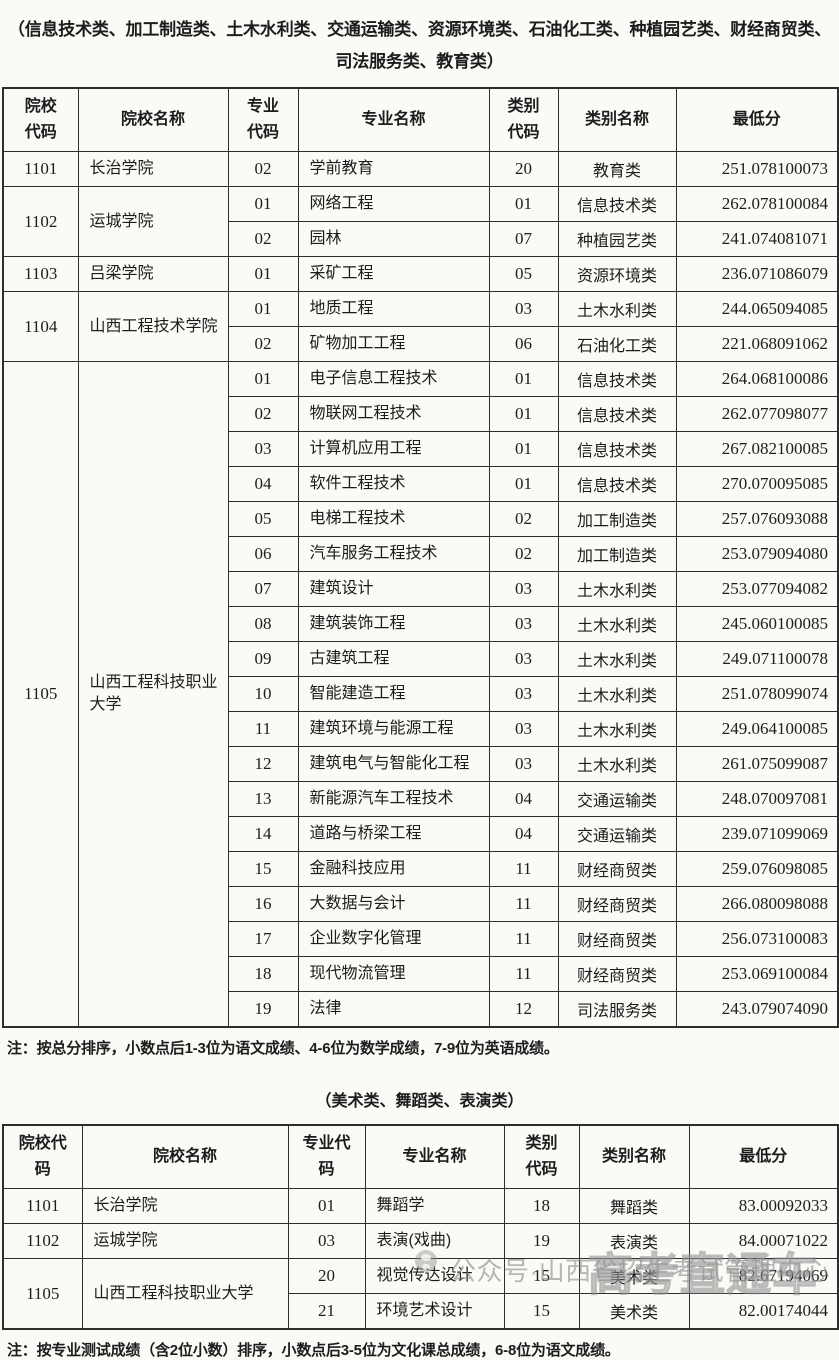 This screenshot has width=839, height=1360. What do you see at coordinates (434, 1241) in the screenshot?
I see `major-name-cell: 表演(戏曲)` at bounding box center [434, 1241].